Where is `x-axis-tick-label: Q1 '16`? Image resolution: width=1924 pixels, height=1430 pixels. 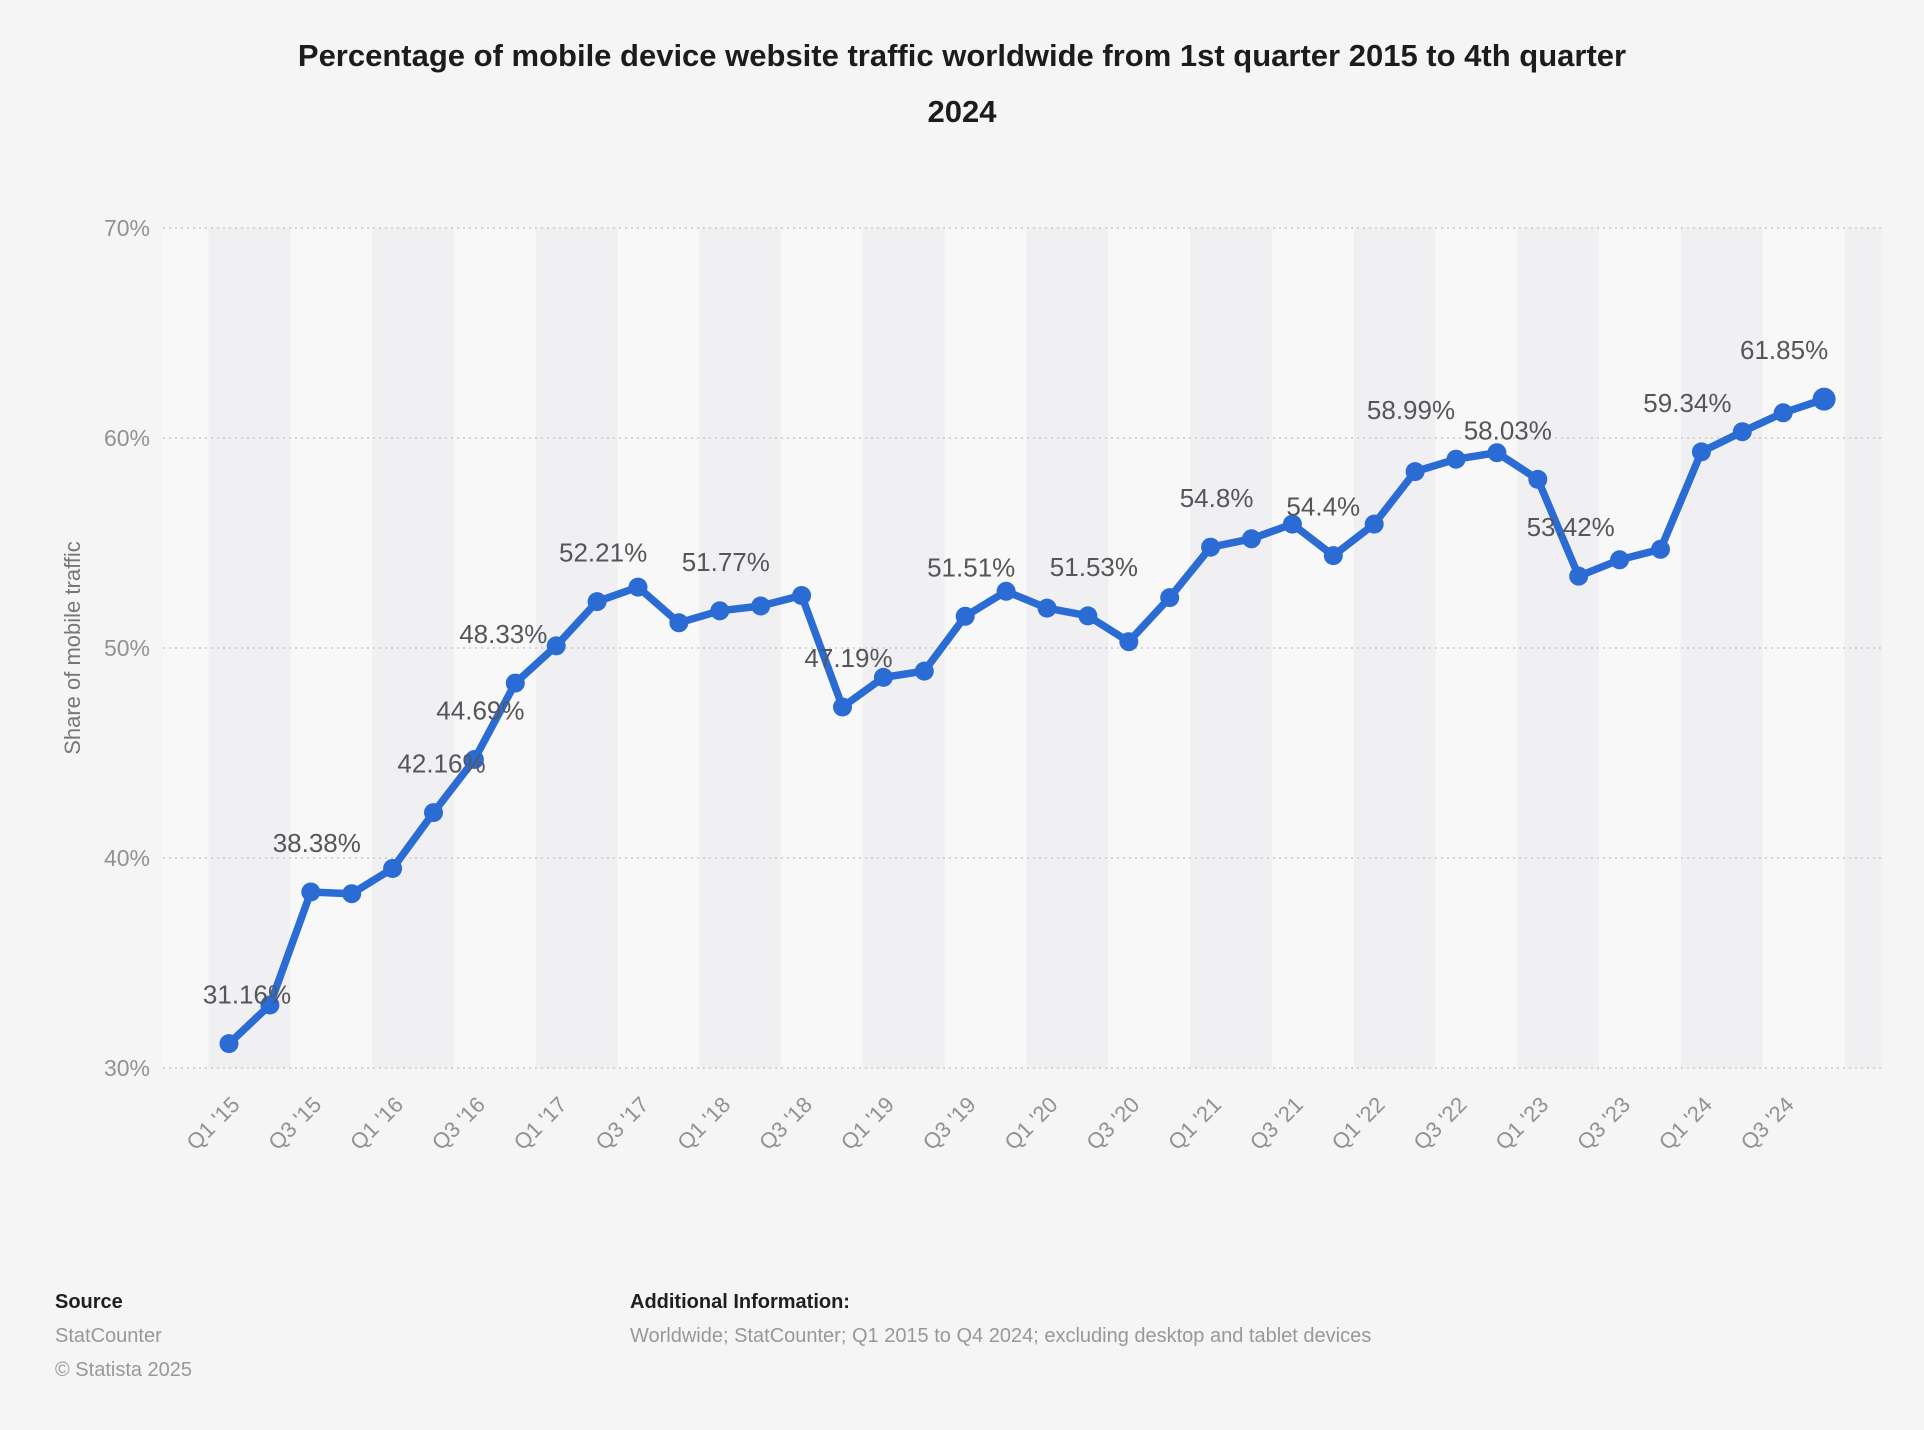 x-axis-tick-label: Q1 '16 is located at coordinates (376, 1123).